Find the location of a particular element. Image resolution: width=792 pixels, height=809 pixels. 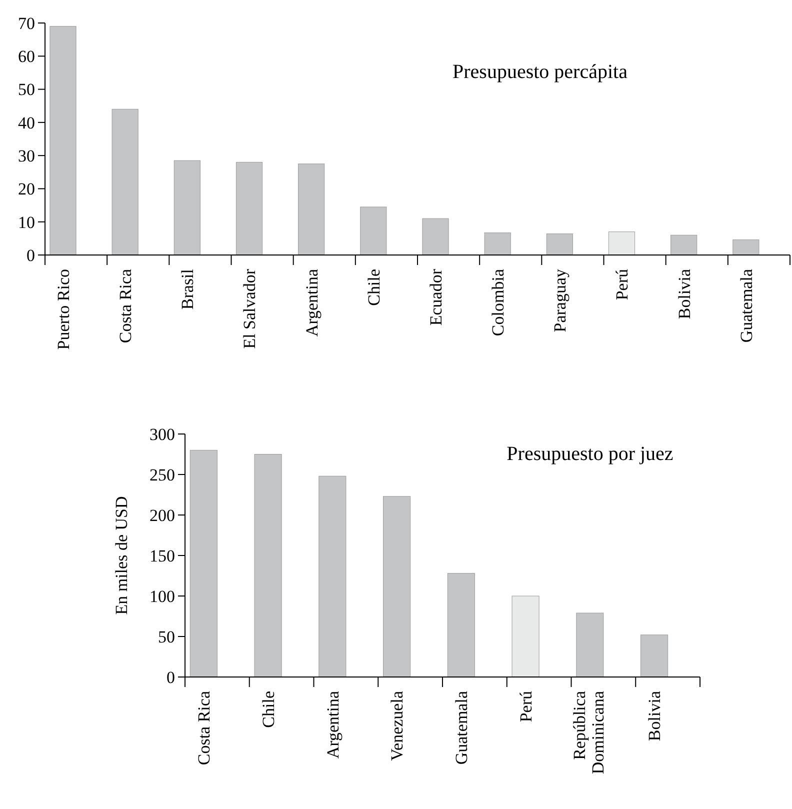

y-tick-label: 60 is located at coordinates (26, 56).